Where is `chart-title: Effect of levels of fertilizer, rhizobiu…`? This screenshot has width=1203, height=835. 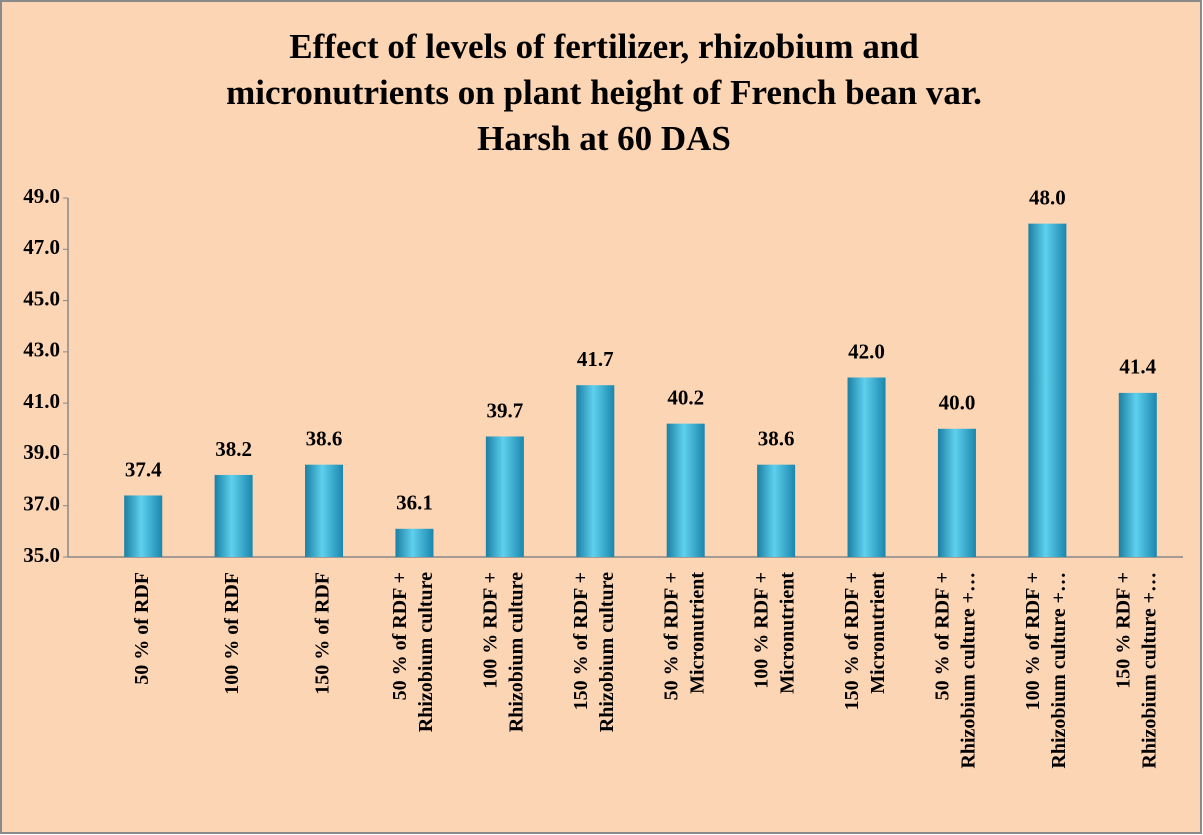
chart-title: Effect of levels of fertilizer, rhizobiu… is located at coordinates (604, 46).